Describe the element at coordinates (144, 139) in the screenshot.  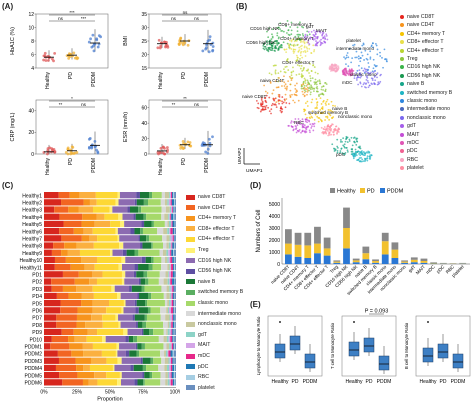
I see `y-tick-label: 20` at that location.